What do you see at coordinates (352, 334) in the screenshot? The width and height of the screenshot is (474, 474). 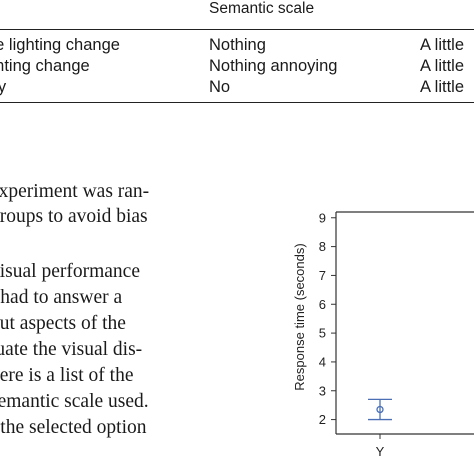 I see `y-ticks: 2 3 4 5 6 7 8 9 Y` at bounding box center [352, 334].